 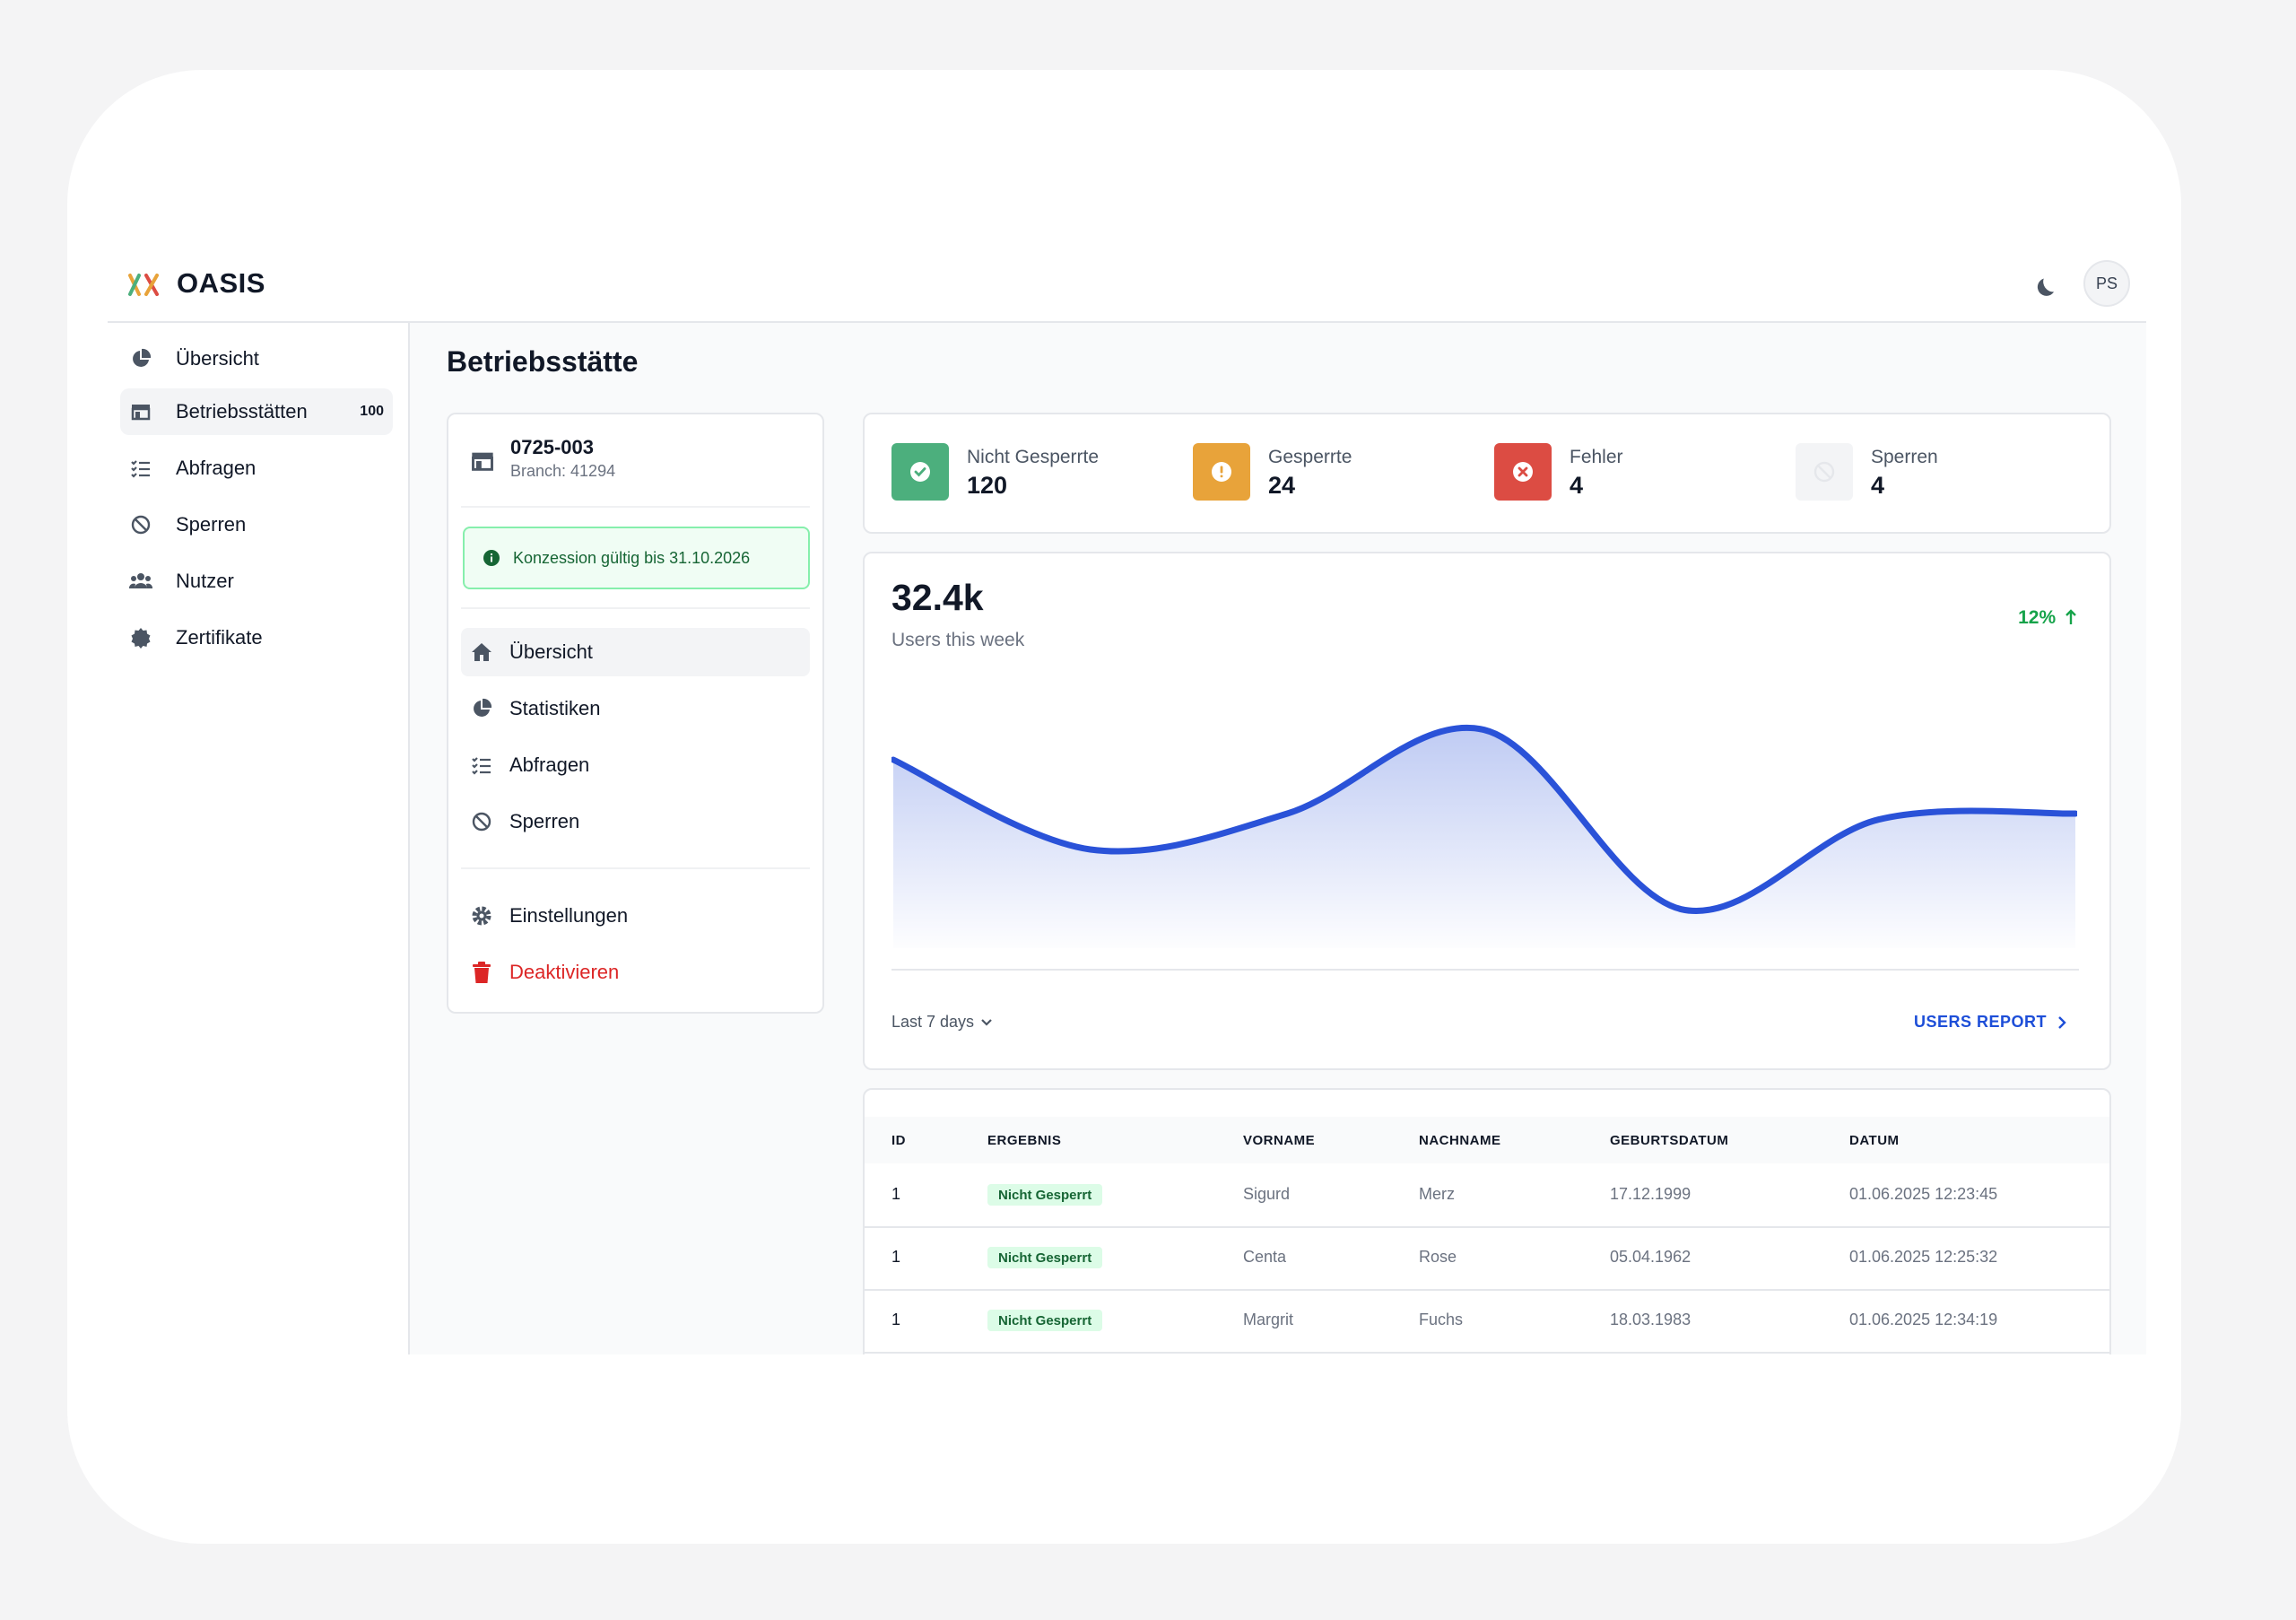 I want to click on sidebar-item-label: Nutzer, so click(x=205, y=581).